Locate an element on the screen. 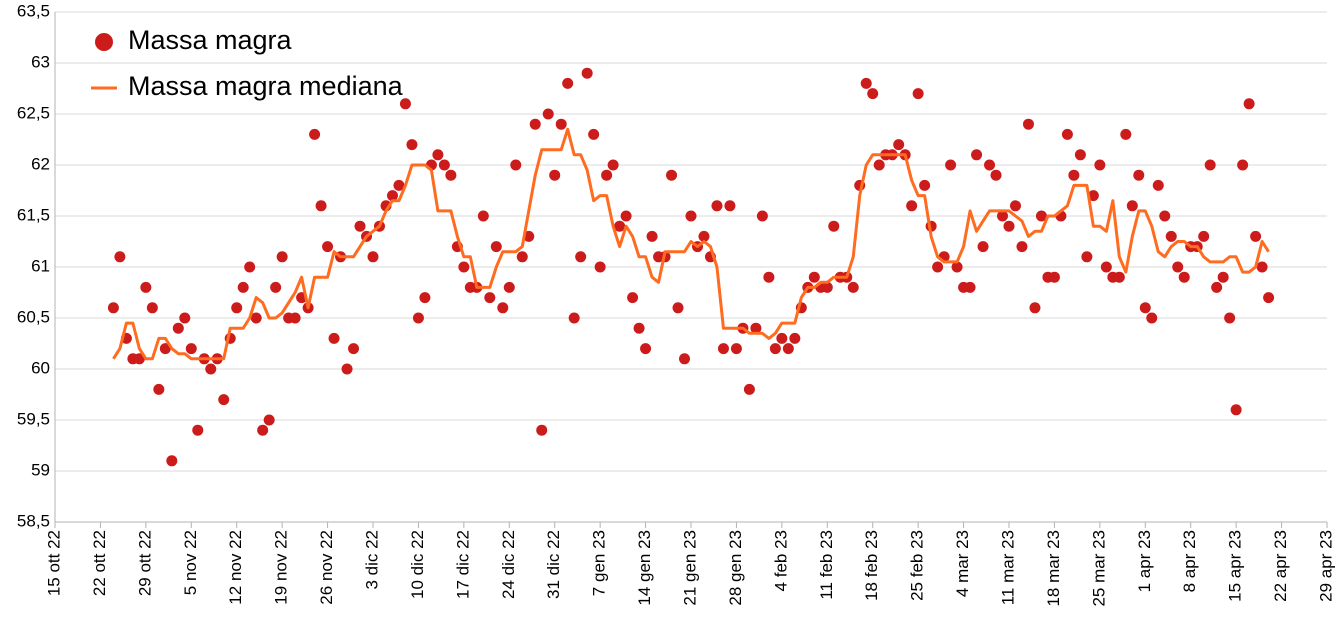 The width and height of the screenshot is (1336, 622). x-tick-label: 25 feb 23 is located at coordinates (917, 565).